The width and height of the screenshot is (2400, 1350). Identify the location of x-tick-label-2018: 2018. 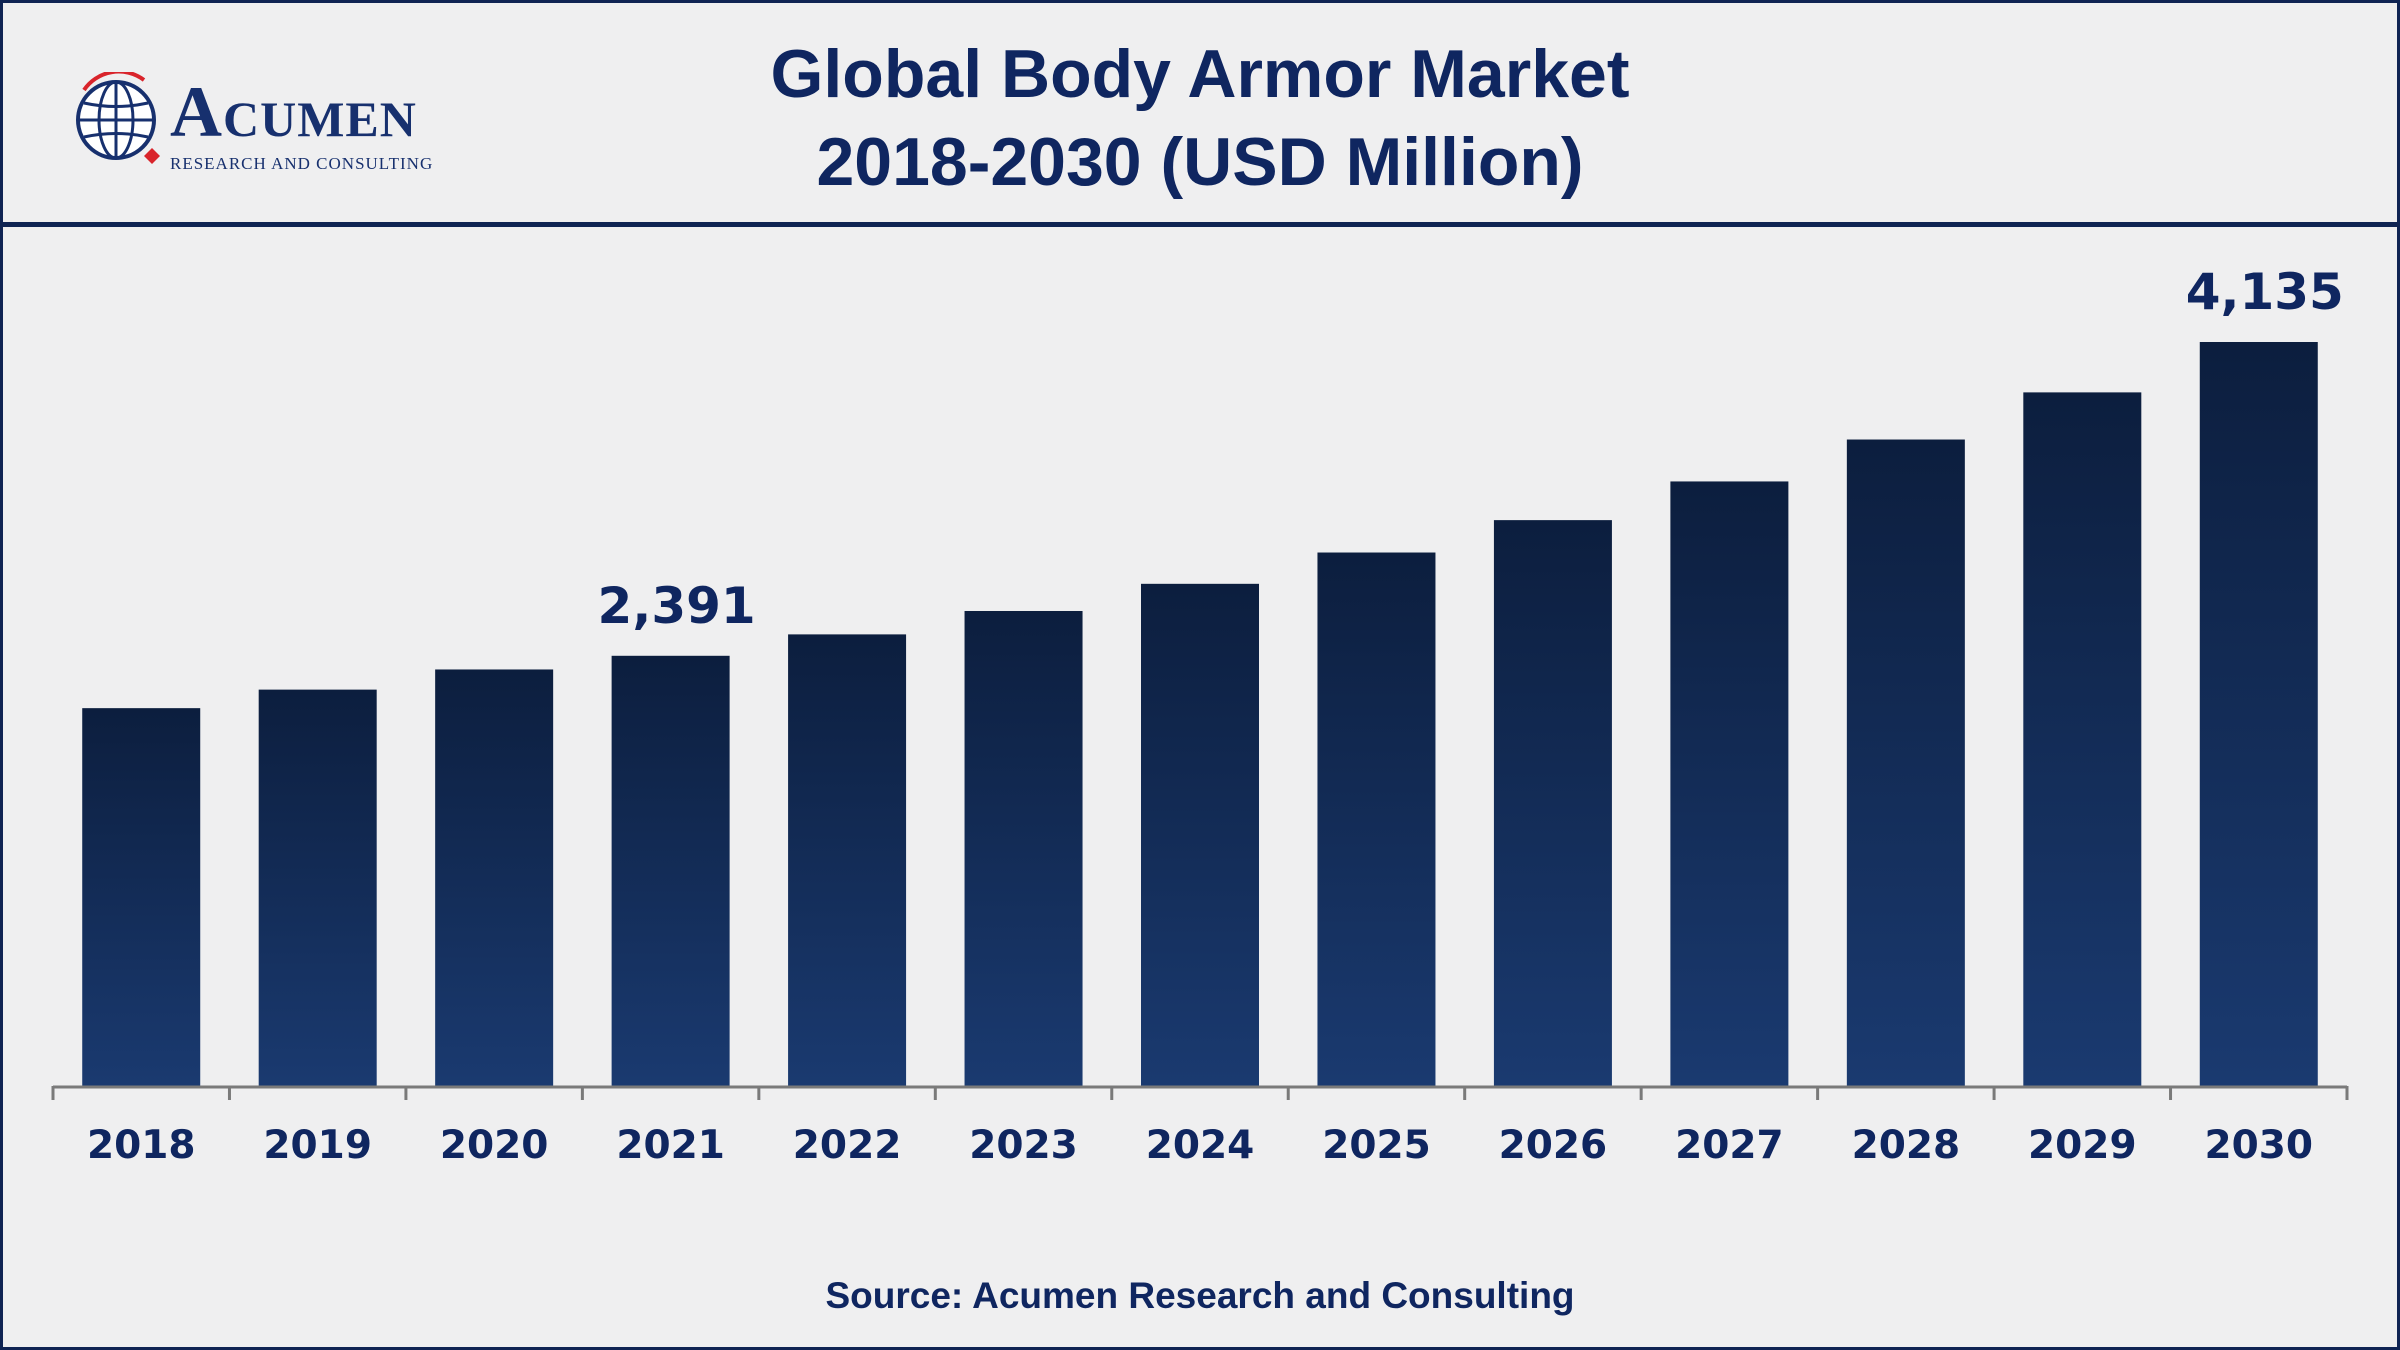
(141, 1145).